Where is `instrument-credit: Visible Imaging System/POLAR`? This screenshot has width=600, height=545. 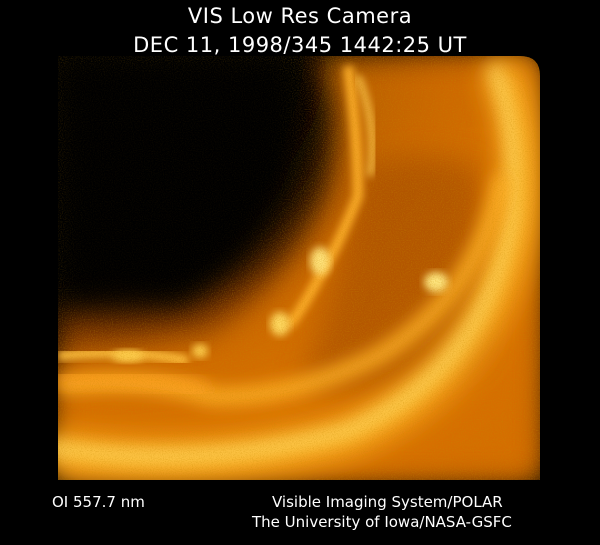 instrument-credit: Visible Imaging System/POLAR is located at coordinates (387, 502).